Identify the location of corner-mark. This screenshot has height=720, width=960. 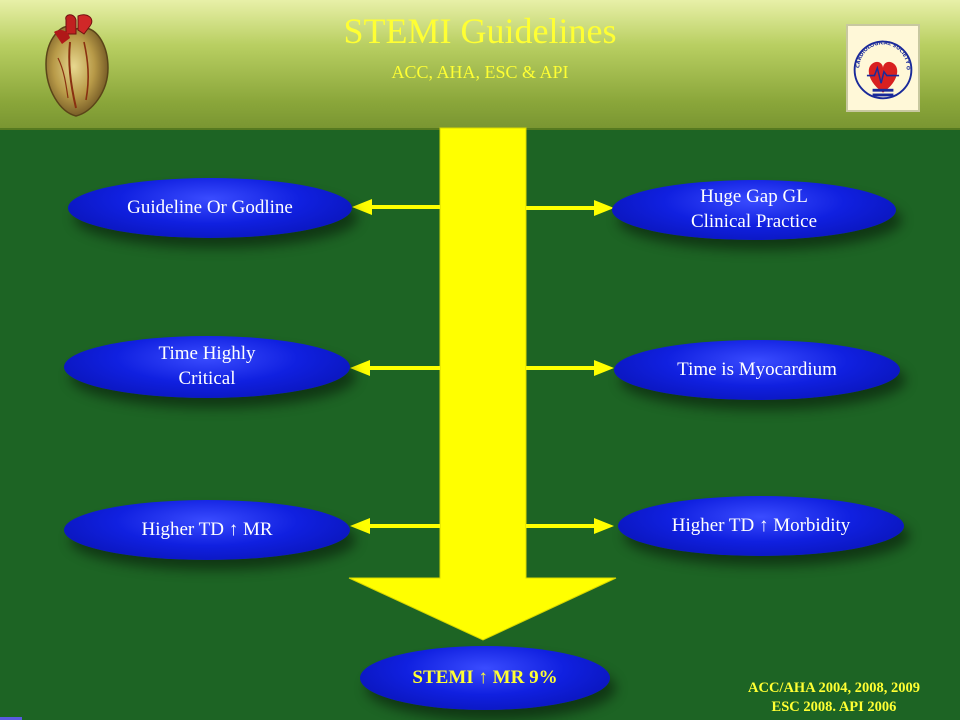
(11, 718).